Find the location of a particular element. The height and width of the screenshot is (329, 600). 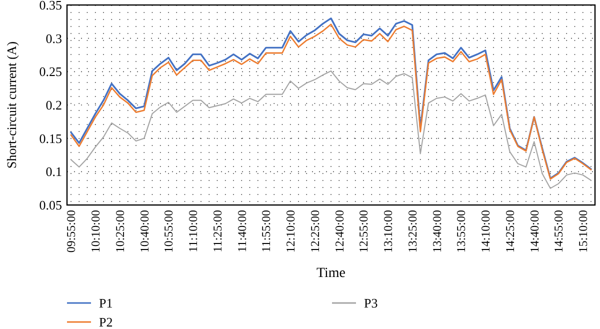

x-tick-label: 09:55:00 is located at coordinates (71, 231).